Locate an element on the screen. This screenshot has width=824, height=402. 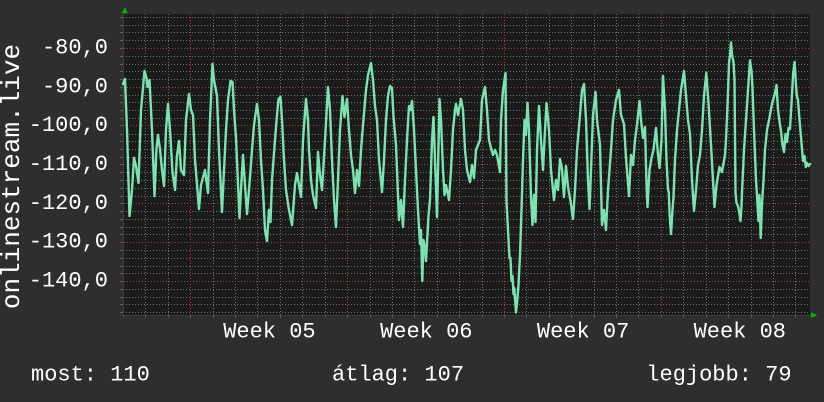
svg-text: -120,0 is located at coordinates (68, 203).